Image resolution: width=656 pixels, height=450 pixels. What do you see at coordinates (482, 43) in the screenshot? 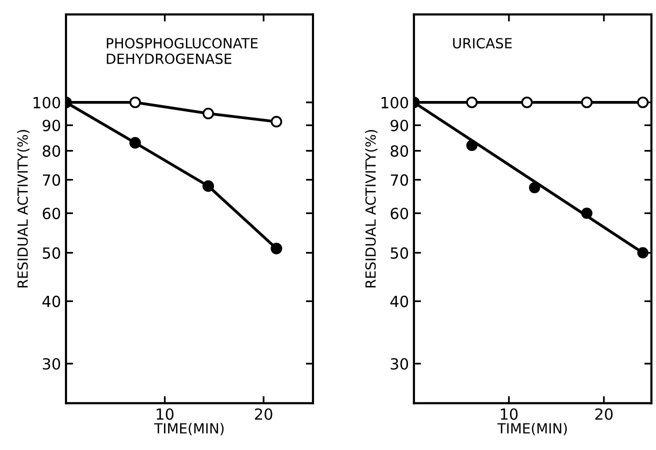
I see `text: URICASE` at bounding box center [482, 43].